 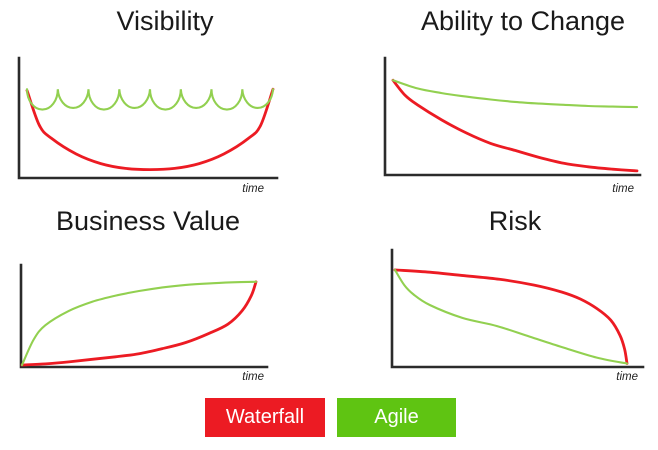 I want to click on legend-waterfall-label: Waterfall, so click(x=265, y=417).